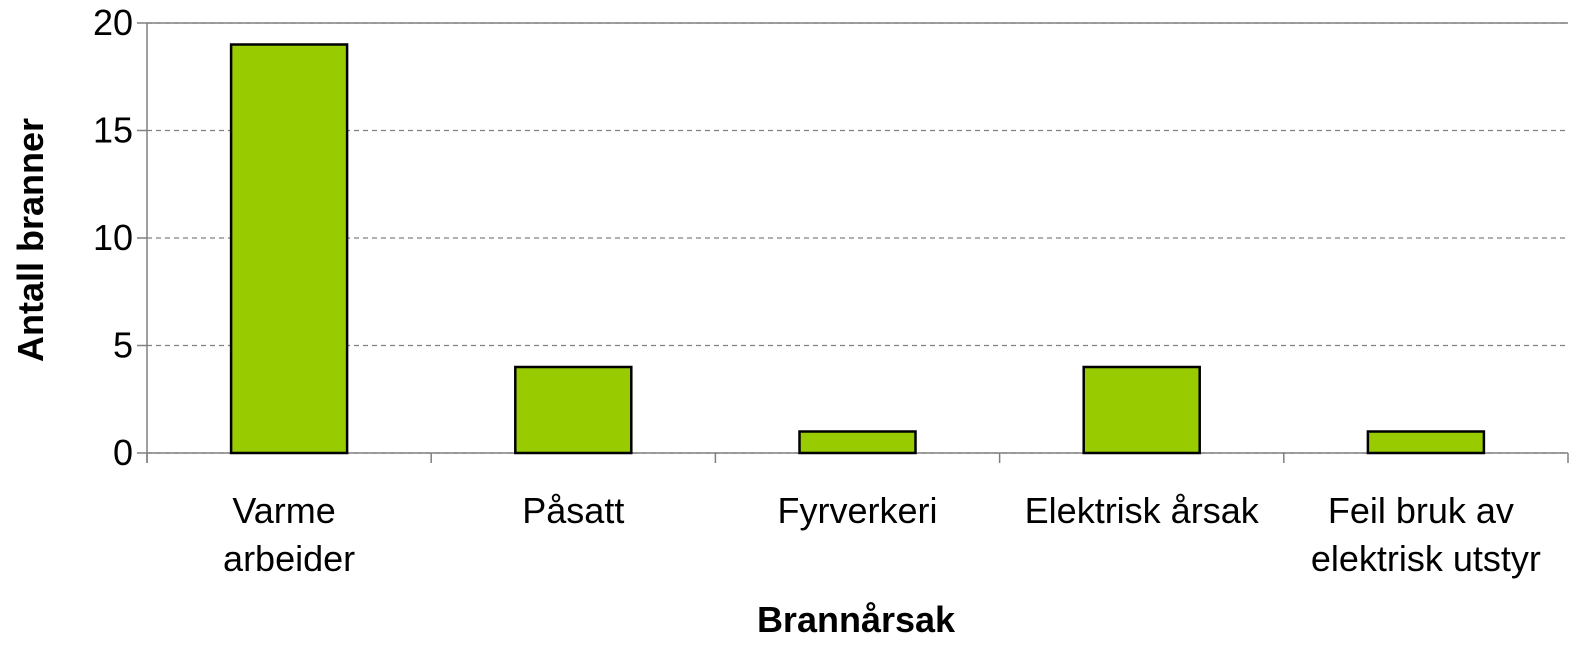 The height and width of the screenshot is (654, 1585). Describe the element at coordinates (30, 240) in the screenshot. I see `y-axis-title: Antall branner` at that location.